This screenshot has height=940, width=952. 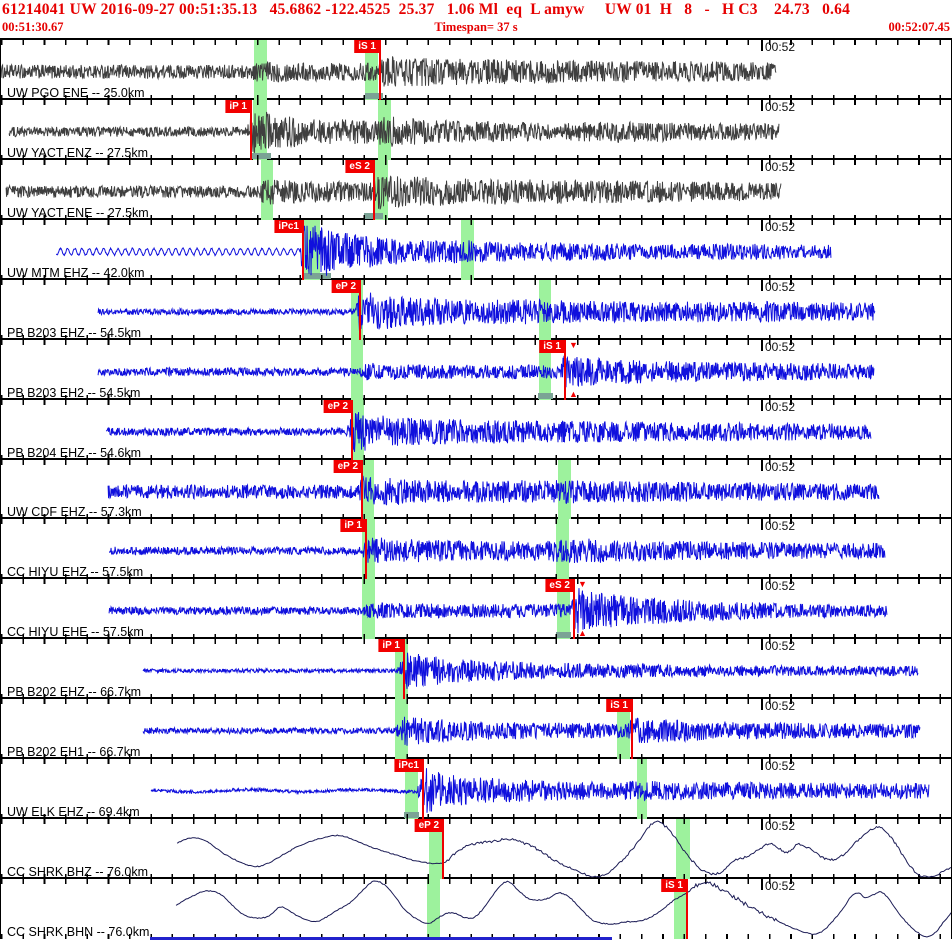 I want to click on trace-row-uw-yact-ene: eS 2 00:52 UW YACT ENE -- 27.5km, so click(x=476, y=188).